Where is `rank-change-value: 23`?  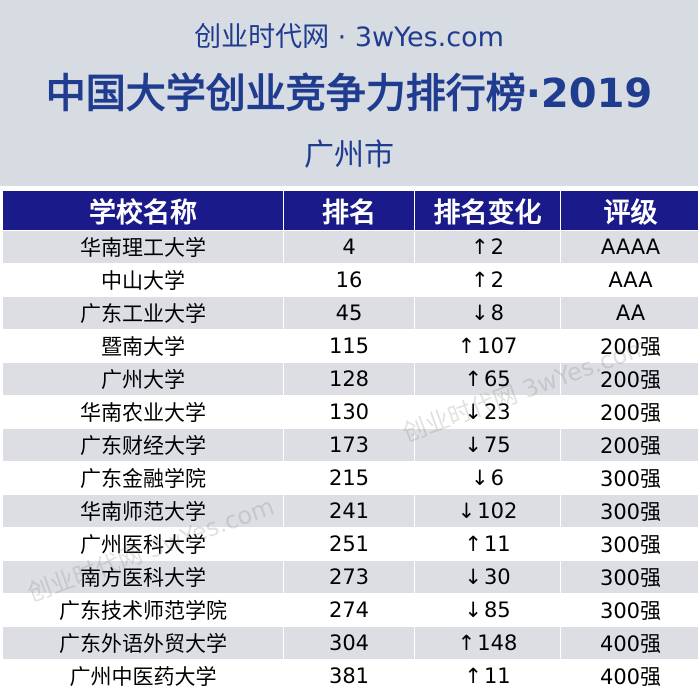 rank-change-value: 23 is located at coordinates (497, 412).